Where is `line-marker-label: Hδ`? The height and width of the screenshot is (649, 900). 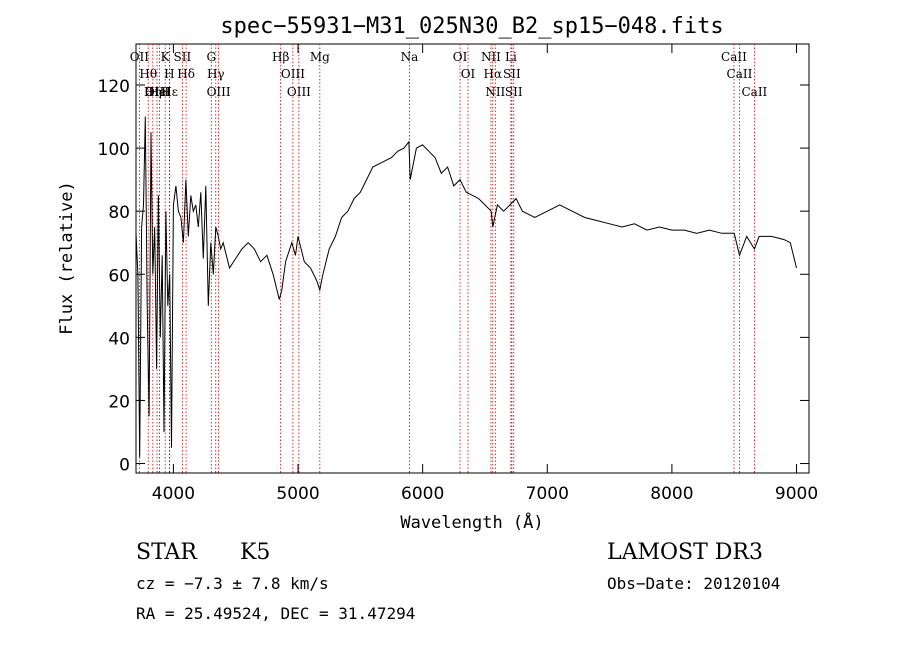
line-marker-label: Hδ is located at coordinates (186, 74).